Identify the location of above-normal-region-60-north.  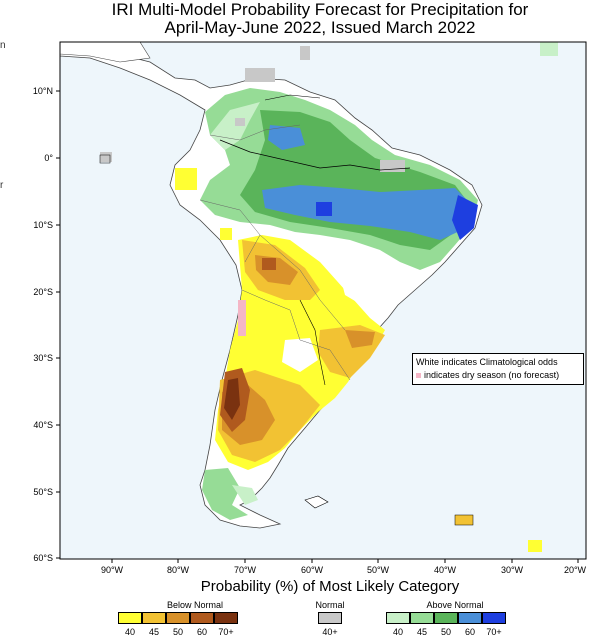
(286, 137).